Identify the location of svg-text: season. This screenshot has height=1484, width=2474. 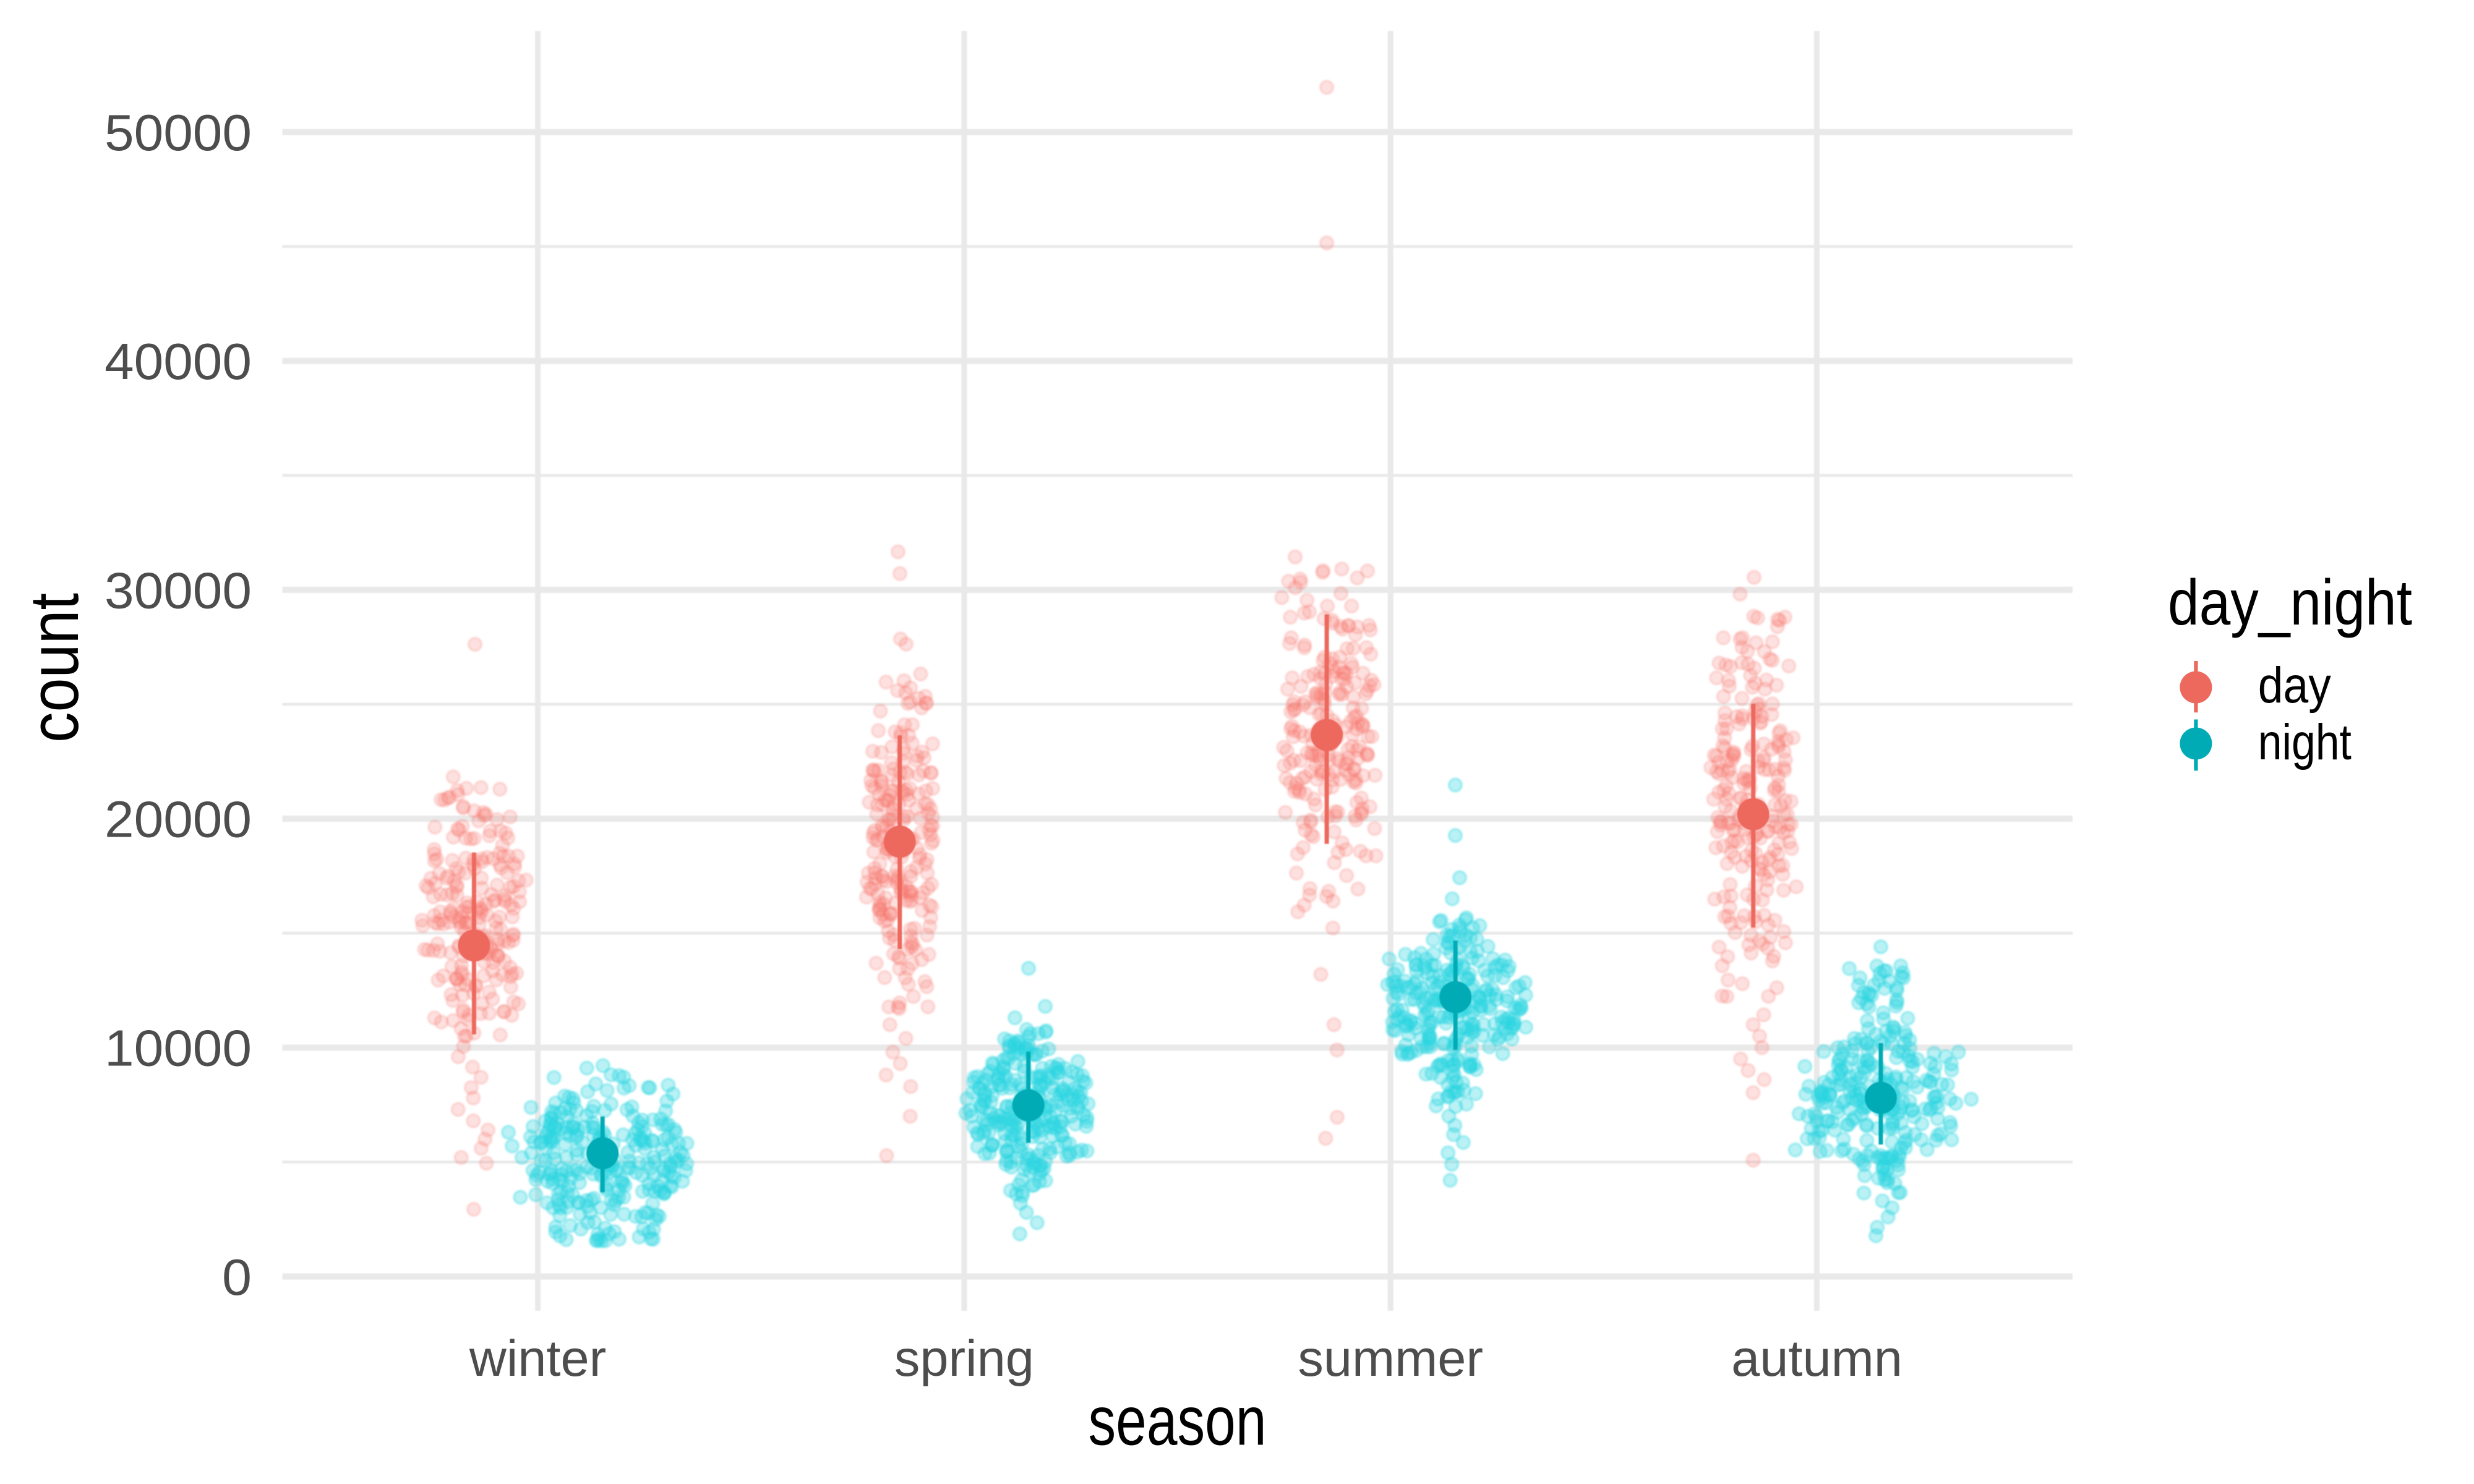
(1178, 1421).